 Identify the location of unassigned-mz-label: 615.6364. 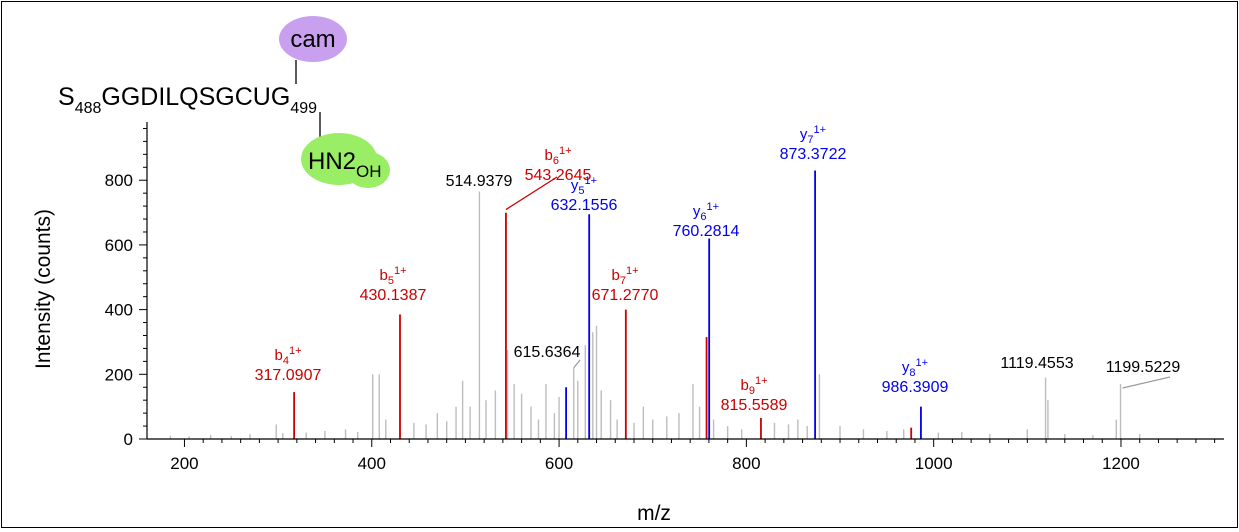
(547, 352).